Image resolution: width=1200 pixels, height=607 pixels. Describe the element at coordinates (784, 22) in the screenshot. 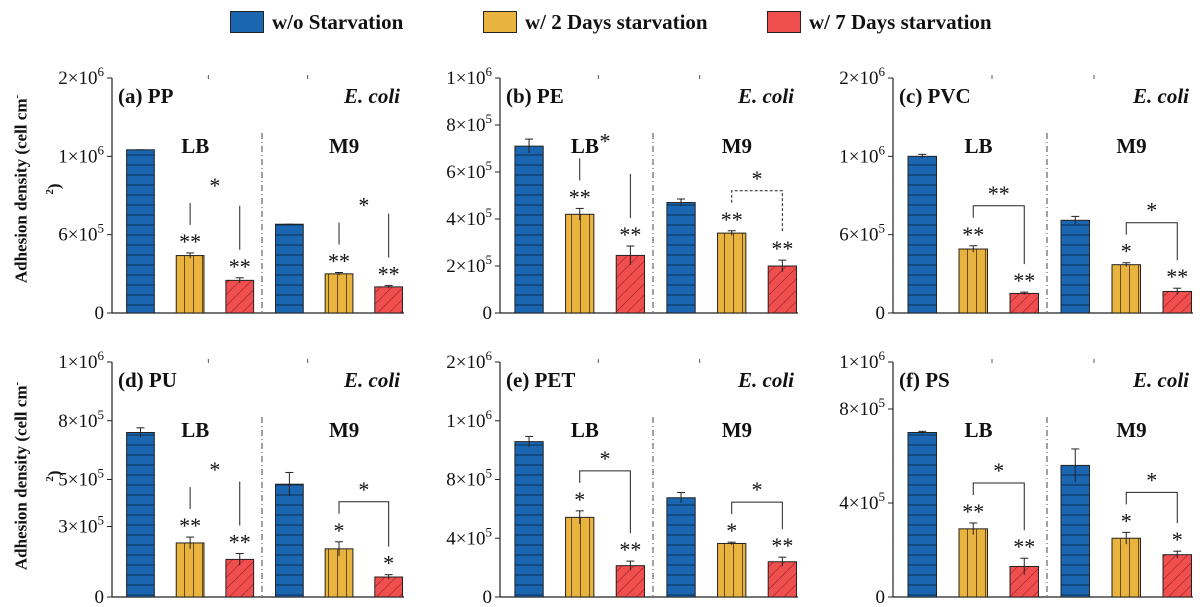

I see `legend-swatch-red` at that location.